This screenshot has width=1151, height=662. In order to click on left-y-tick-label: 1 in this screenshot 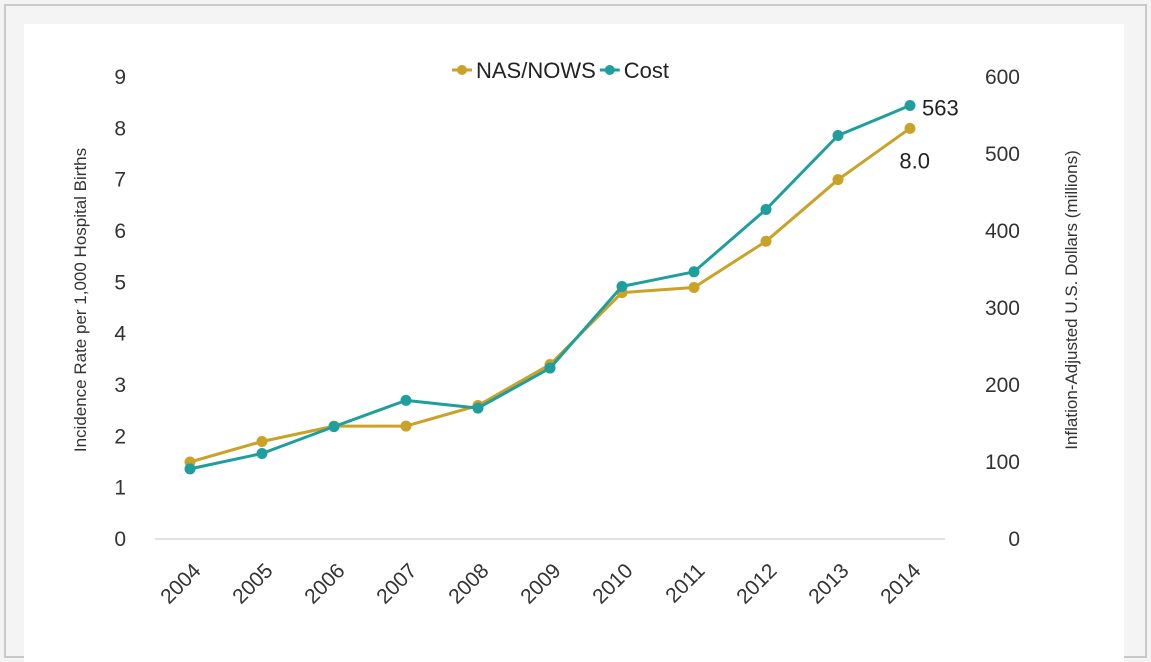, I will do `click(120, 488)`.